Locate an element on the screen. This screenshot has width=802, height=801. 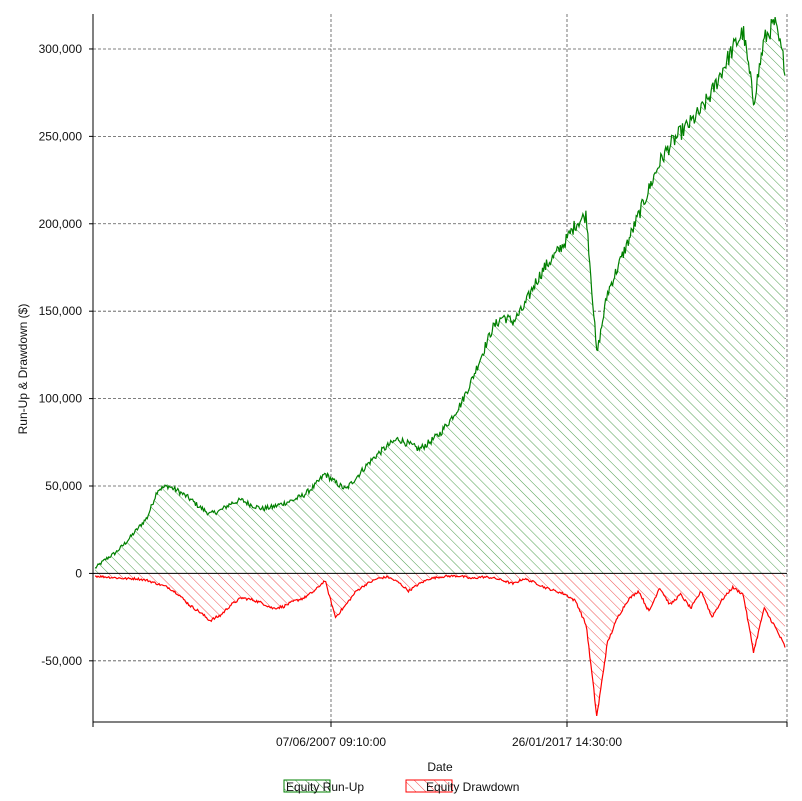
y-tick-label: -50,000 is located at coordinates (61, 661).